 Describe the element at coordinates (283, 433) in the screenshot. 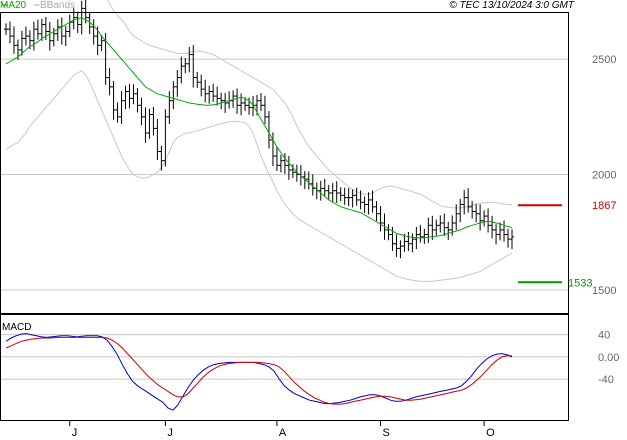

I see `month-tick-label: A` at that location.